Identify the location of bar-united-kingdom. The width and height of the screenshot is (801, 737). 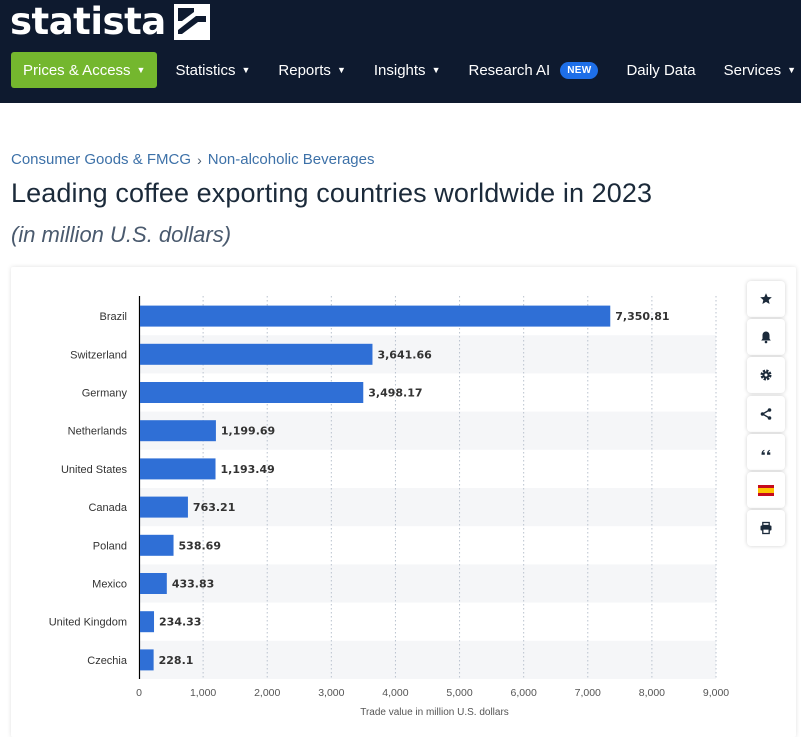
(147, 622).